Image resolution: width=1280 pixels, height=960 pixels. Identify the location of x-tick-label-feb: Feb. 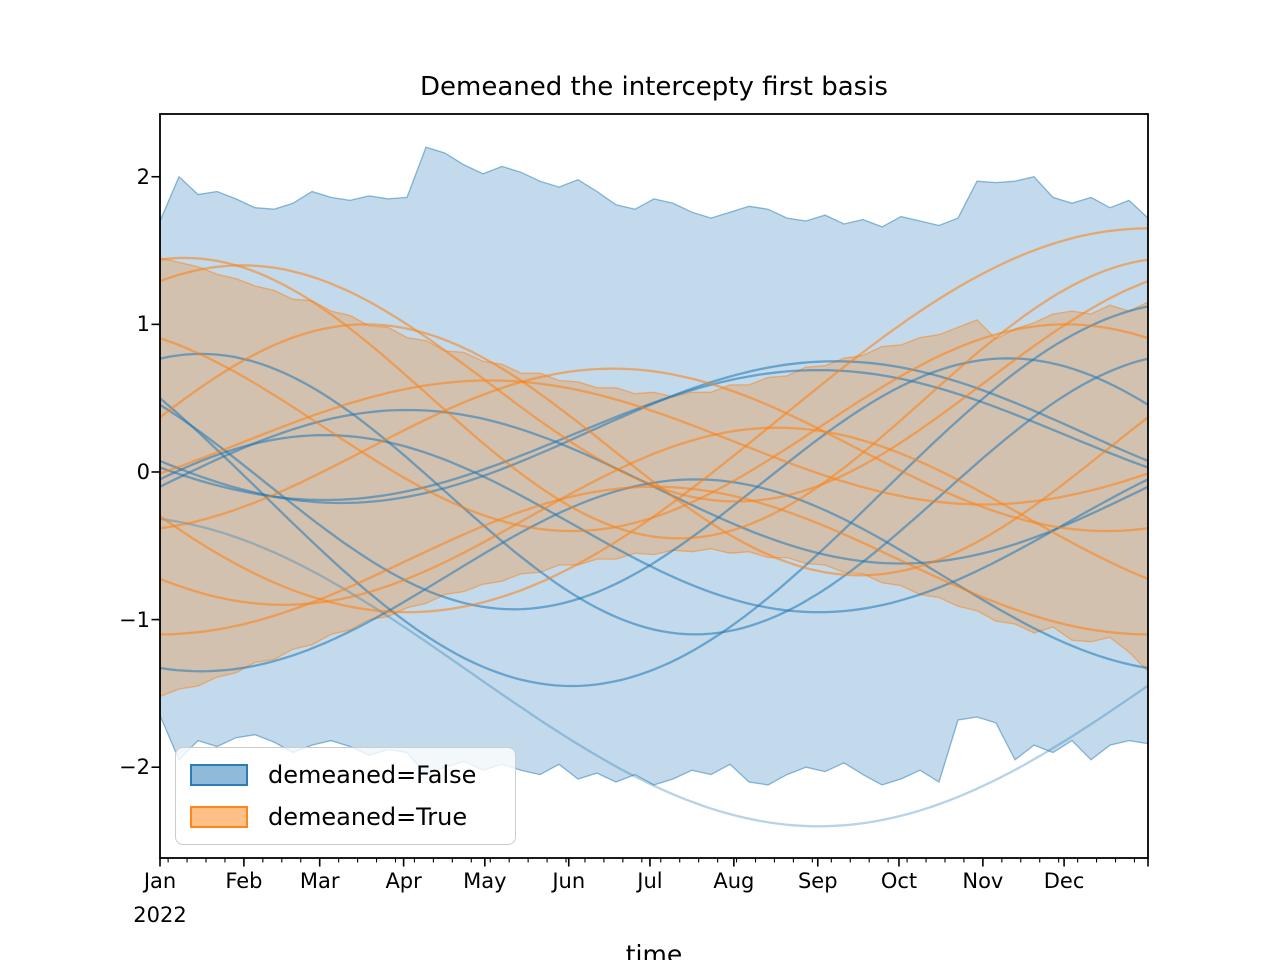
(244, 881).